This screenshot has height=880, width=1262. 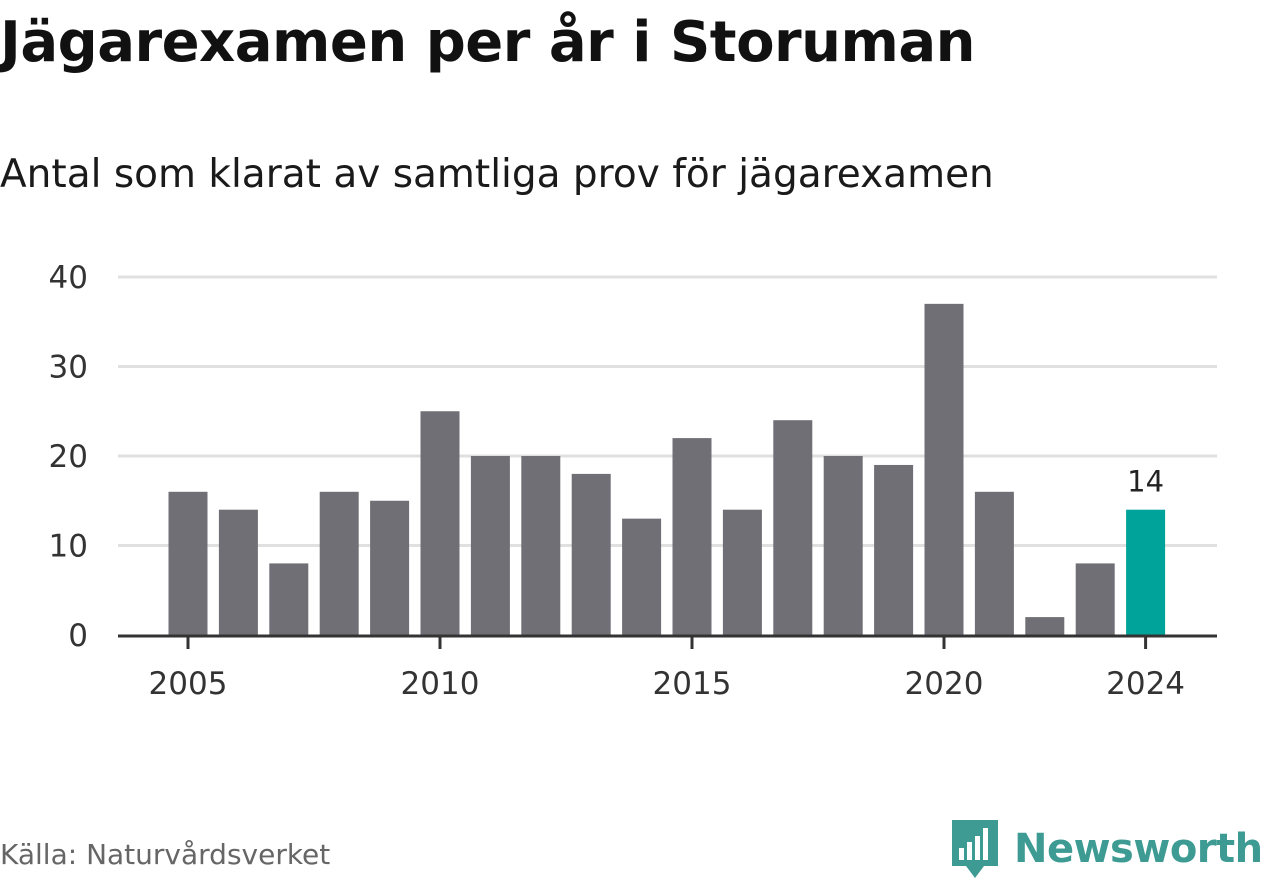 What do you see at coordinates (591, 554) in the screenshot?
I see `bar-2013` at bounding box center [591, 554].